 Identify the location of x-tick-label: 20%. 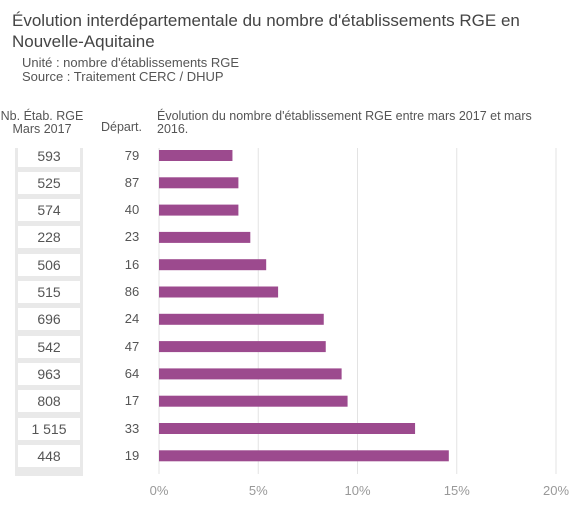
(556, 490).